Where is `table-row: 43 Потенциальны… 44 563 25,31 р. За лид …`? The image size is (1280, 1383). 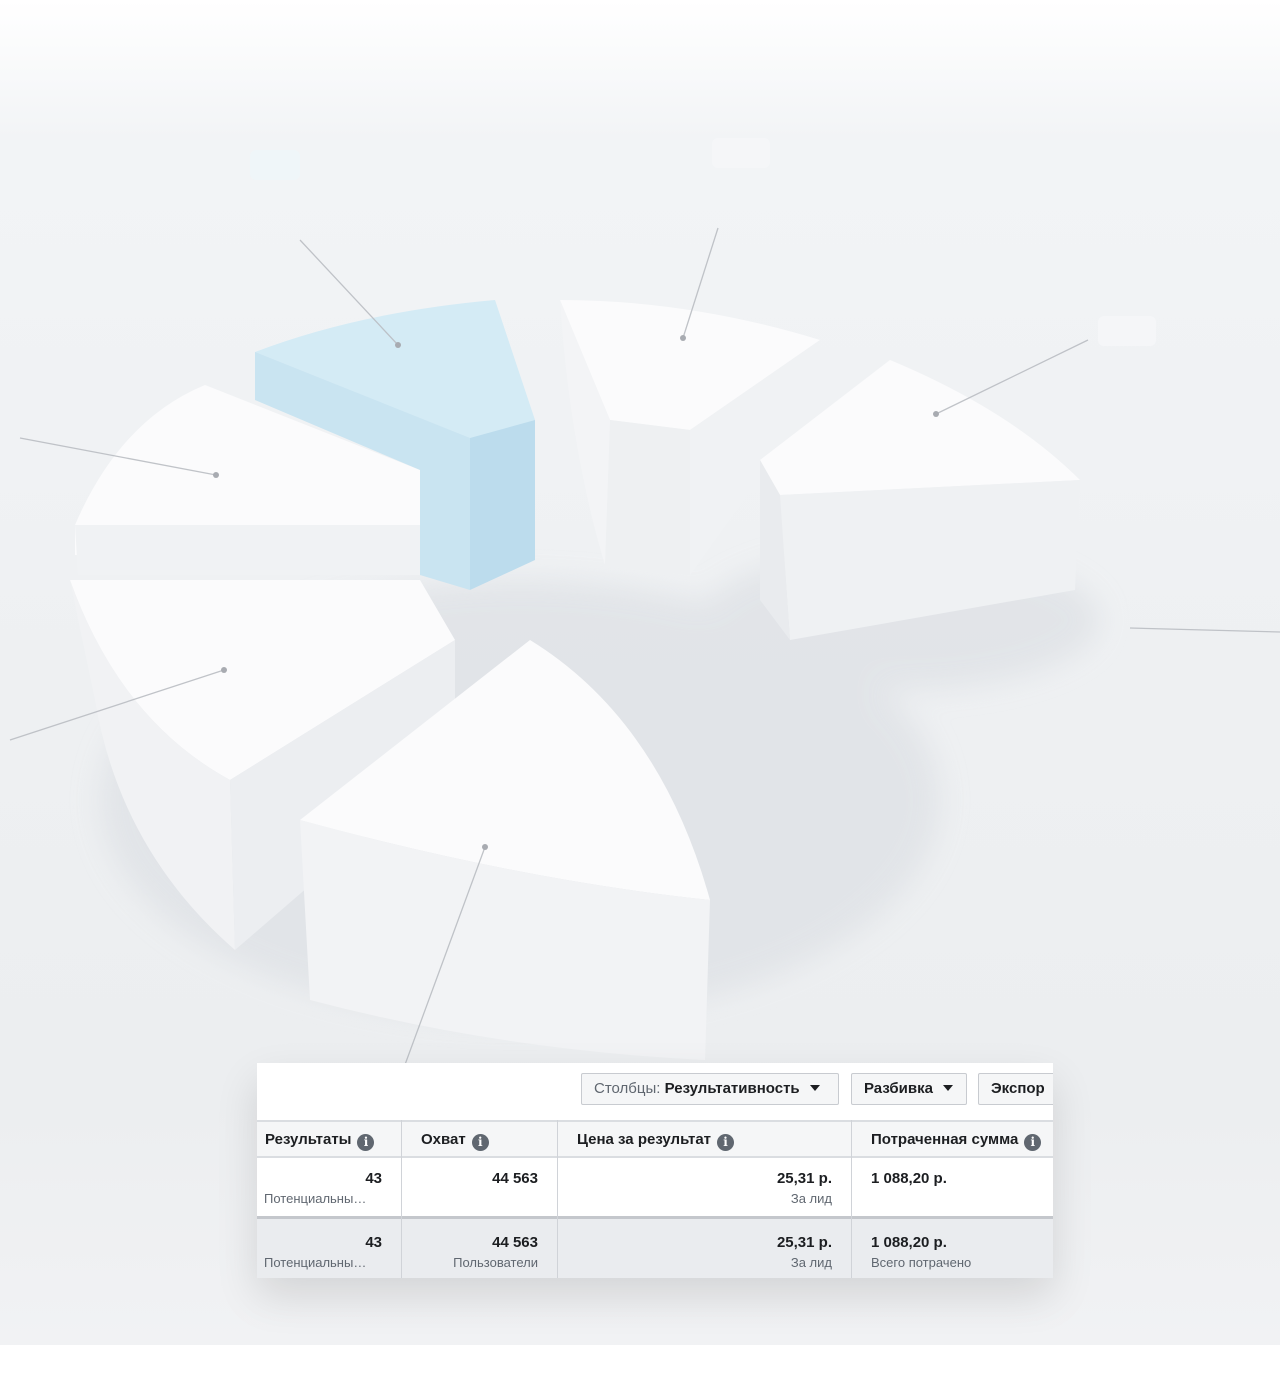 table-row: 43 Потенциальны… 44 563 25,31 р. За лид … is located at coordinates (655, 1187).